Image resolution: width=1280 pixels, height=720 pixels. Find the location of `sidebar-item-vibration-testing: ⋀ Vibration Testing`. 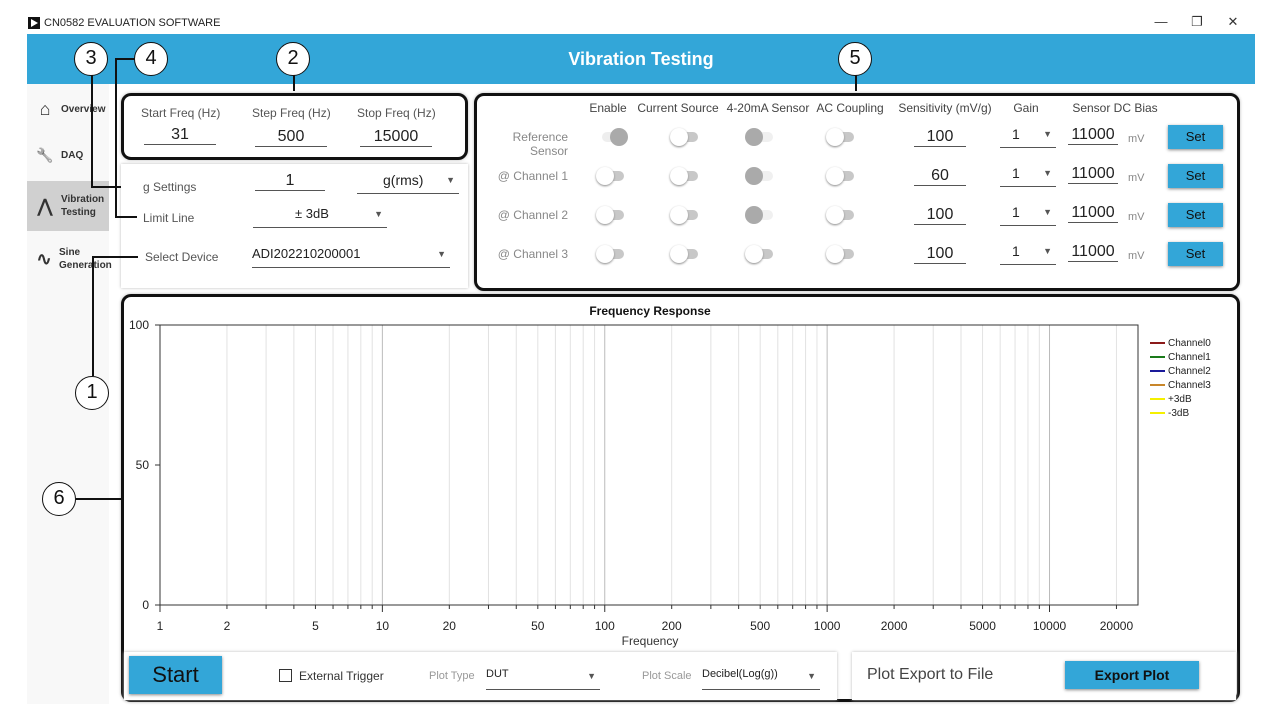

sidebar-item-vibration-testing: ⋀ Vibration Testing is located at coordinates (68, 206).